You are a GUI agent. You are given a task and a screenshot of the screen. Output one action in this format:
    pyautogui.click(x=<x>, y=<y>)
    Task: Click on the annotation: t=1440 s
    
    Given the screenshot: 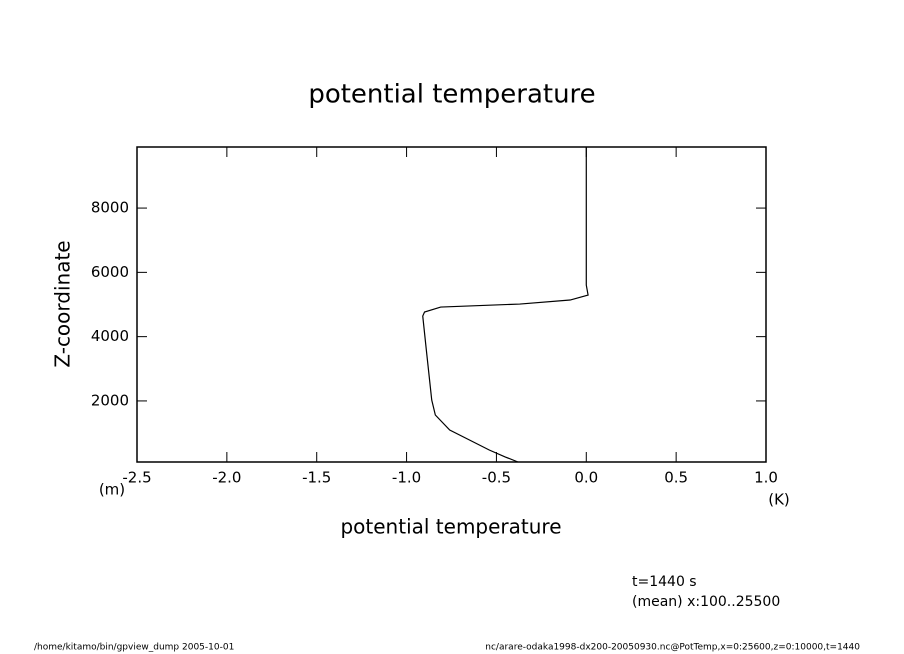 What is the action you would take?
    pyautogui.click(x=664, y=582)
    